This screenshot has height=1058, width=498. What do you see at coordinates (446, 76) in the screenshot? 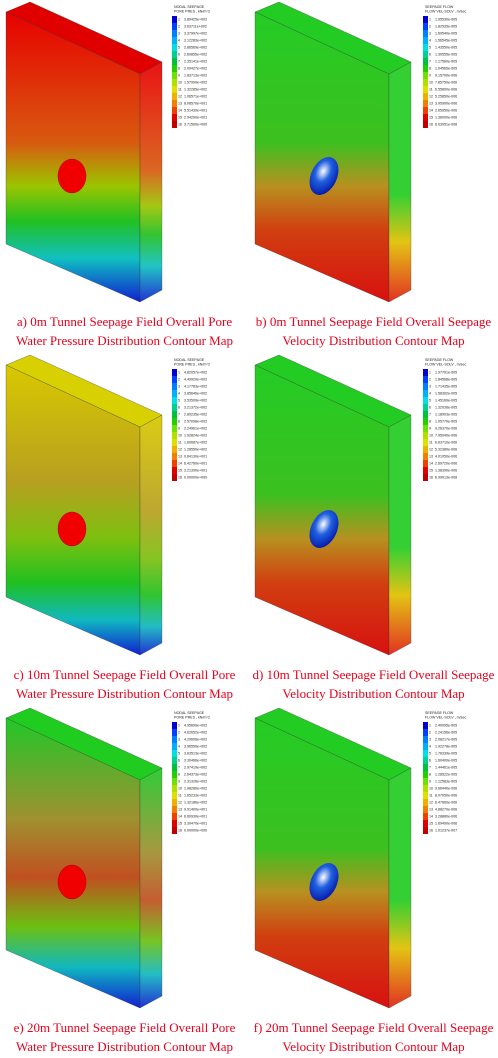
I see `legend-value: 9.15700e-006` at bounding box center [446, 76].